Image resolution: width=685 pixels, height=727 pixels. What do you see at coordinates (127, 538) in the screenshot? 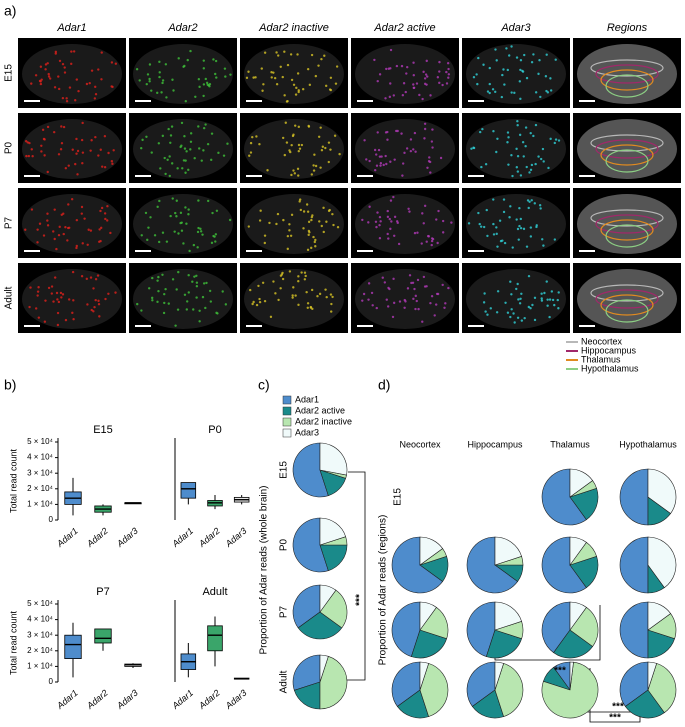
I see `x-tick-label: Adar3` at bounding box center [127, 538].